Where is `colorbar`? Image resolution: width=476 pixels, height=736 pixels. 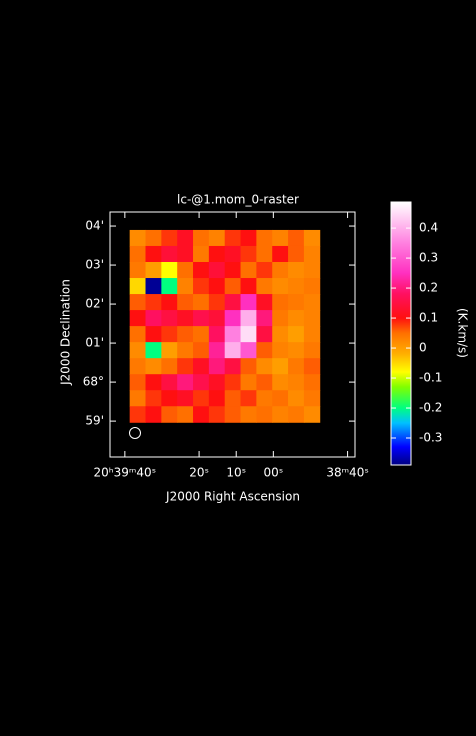 colorbar is located at coordinates (401, 333).